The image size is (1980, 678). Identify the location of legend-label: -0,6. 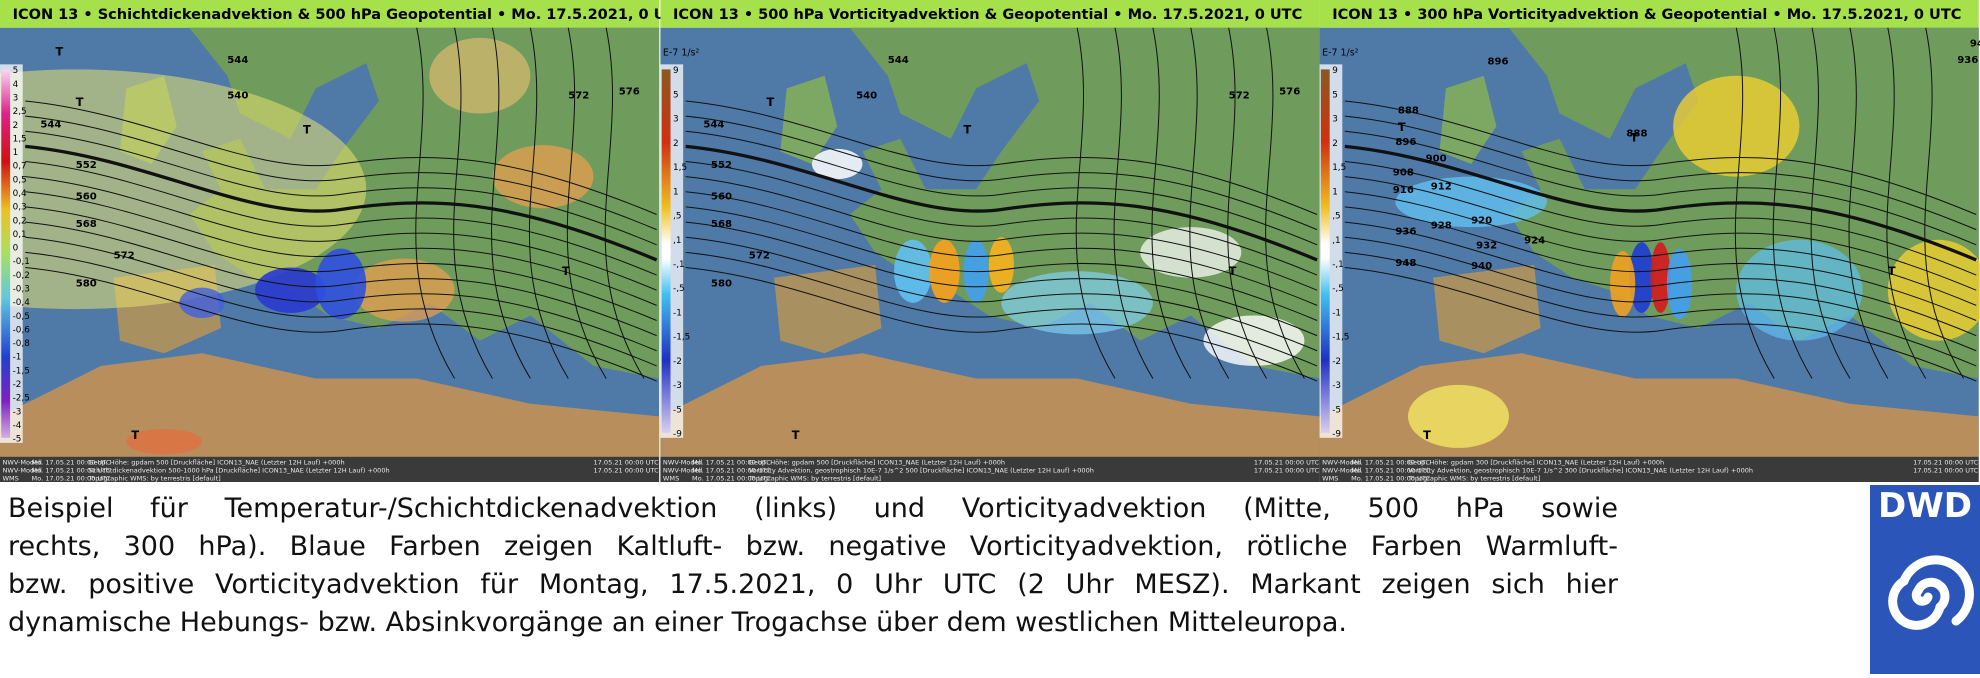
(22, 330).